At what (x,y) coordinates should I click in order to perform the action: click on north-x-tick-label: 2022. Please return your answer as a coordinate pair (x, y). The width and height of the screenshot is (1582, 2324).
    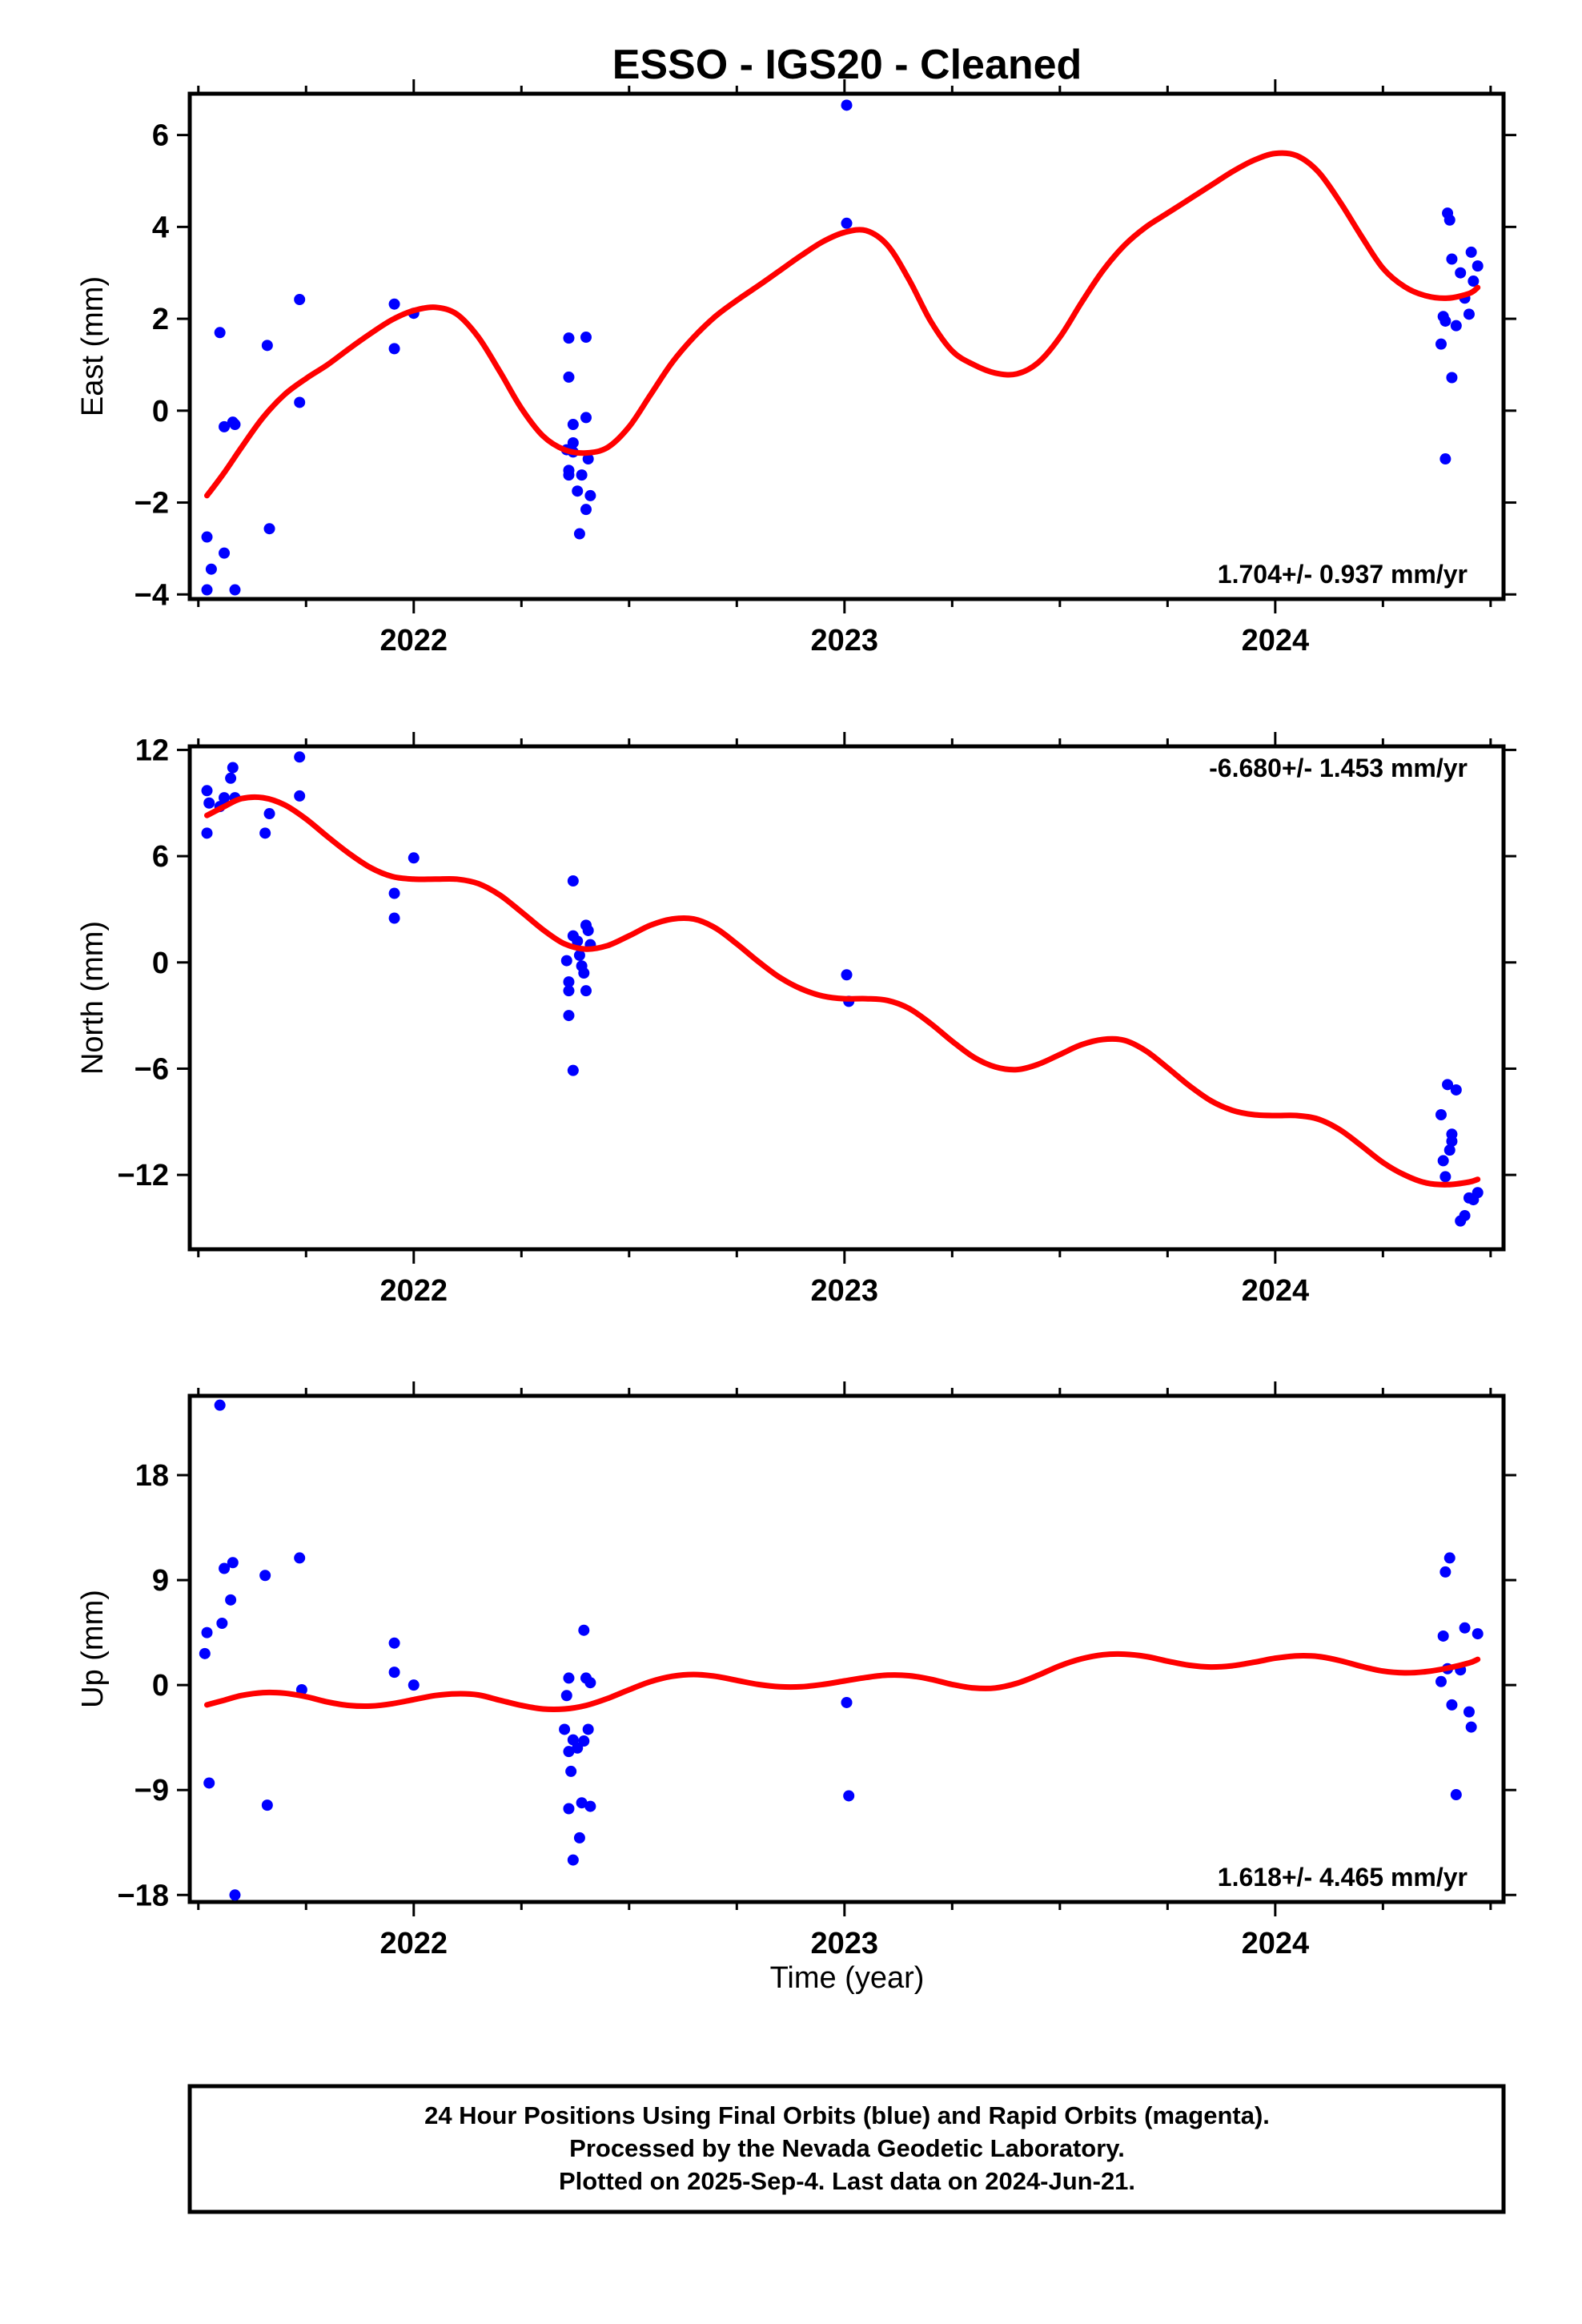
    Looking at the image, I should click on (414, 1291).